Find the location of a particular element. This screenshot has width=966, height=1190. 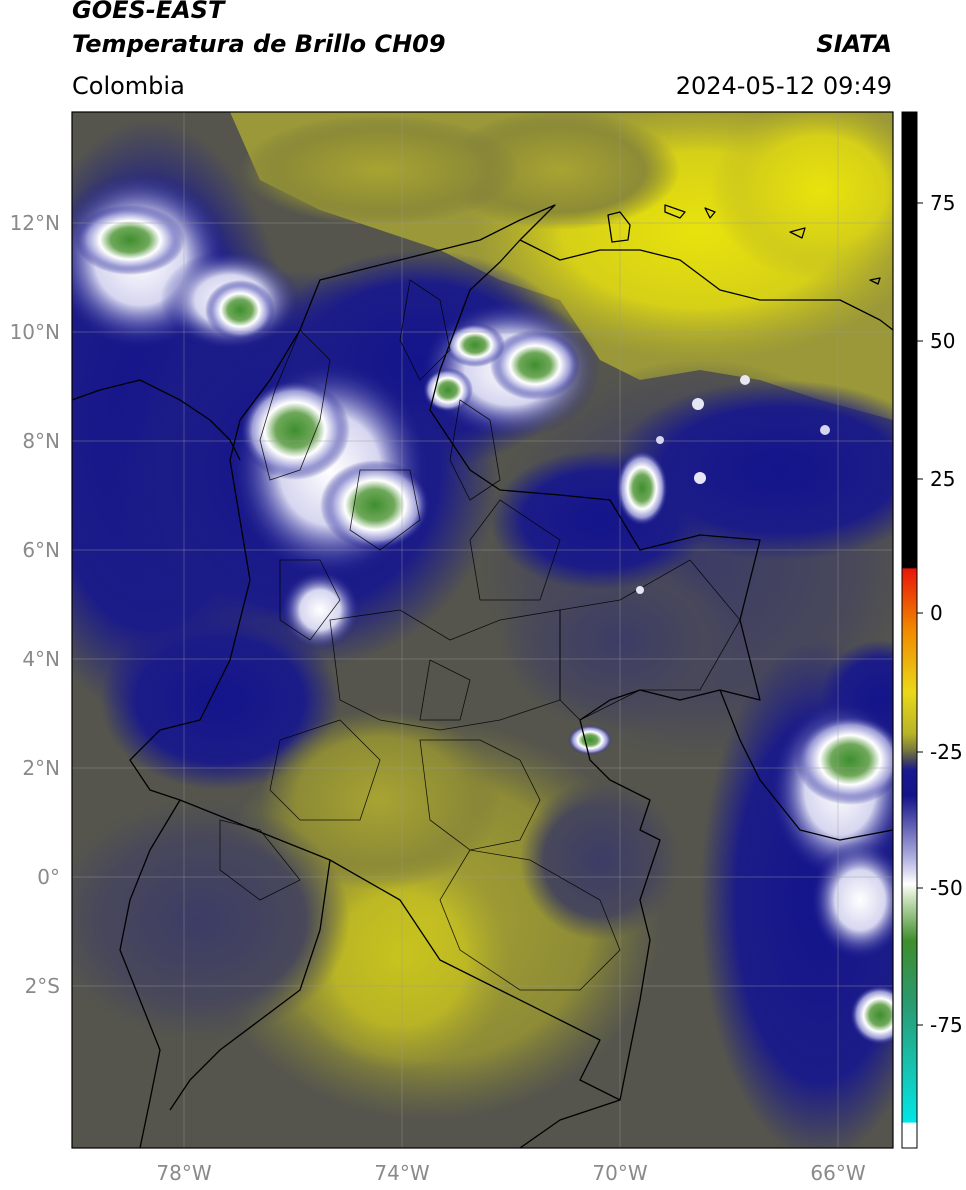

lat-tick-label: 12°N is located at coordinates (35, 223).